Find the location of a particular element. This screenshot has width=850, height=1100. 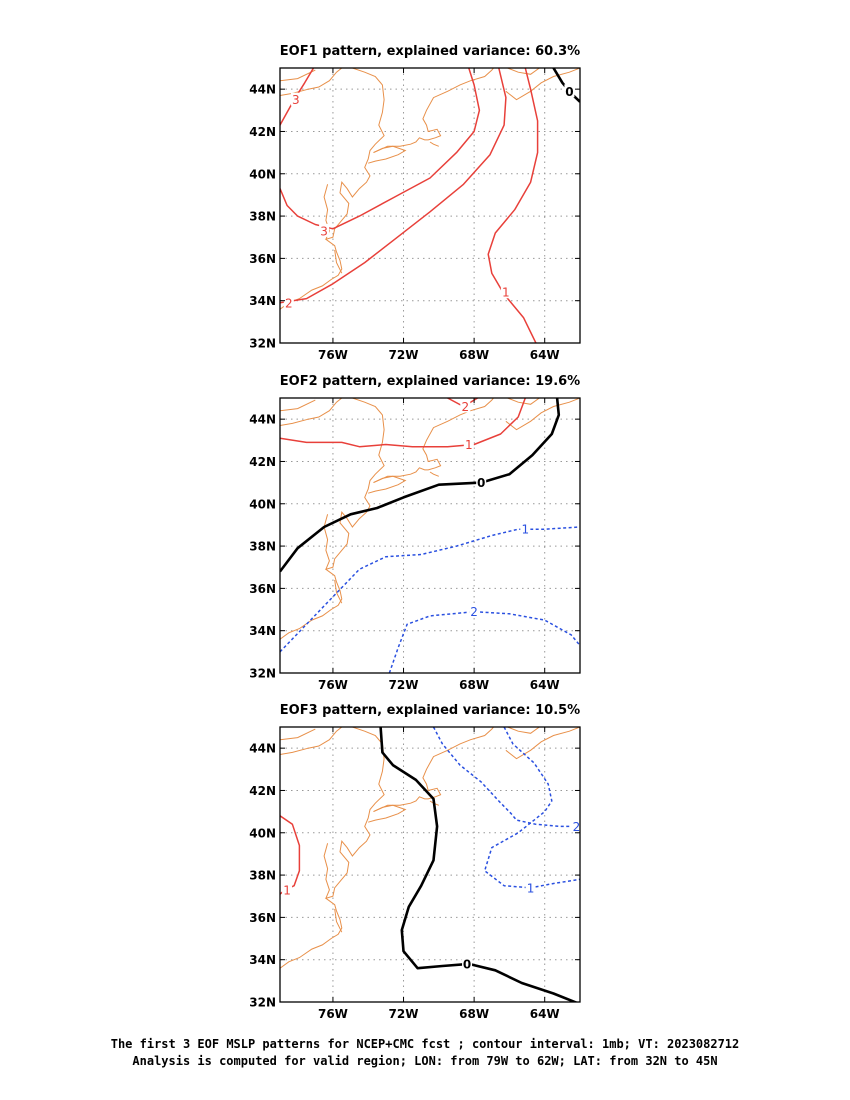

panel-title: EOF2 pattern, explained variance: 19.6% is located at coordinates (430, 381).